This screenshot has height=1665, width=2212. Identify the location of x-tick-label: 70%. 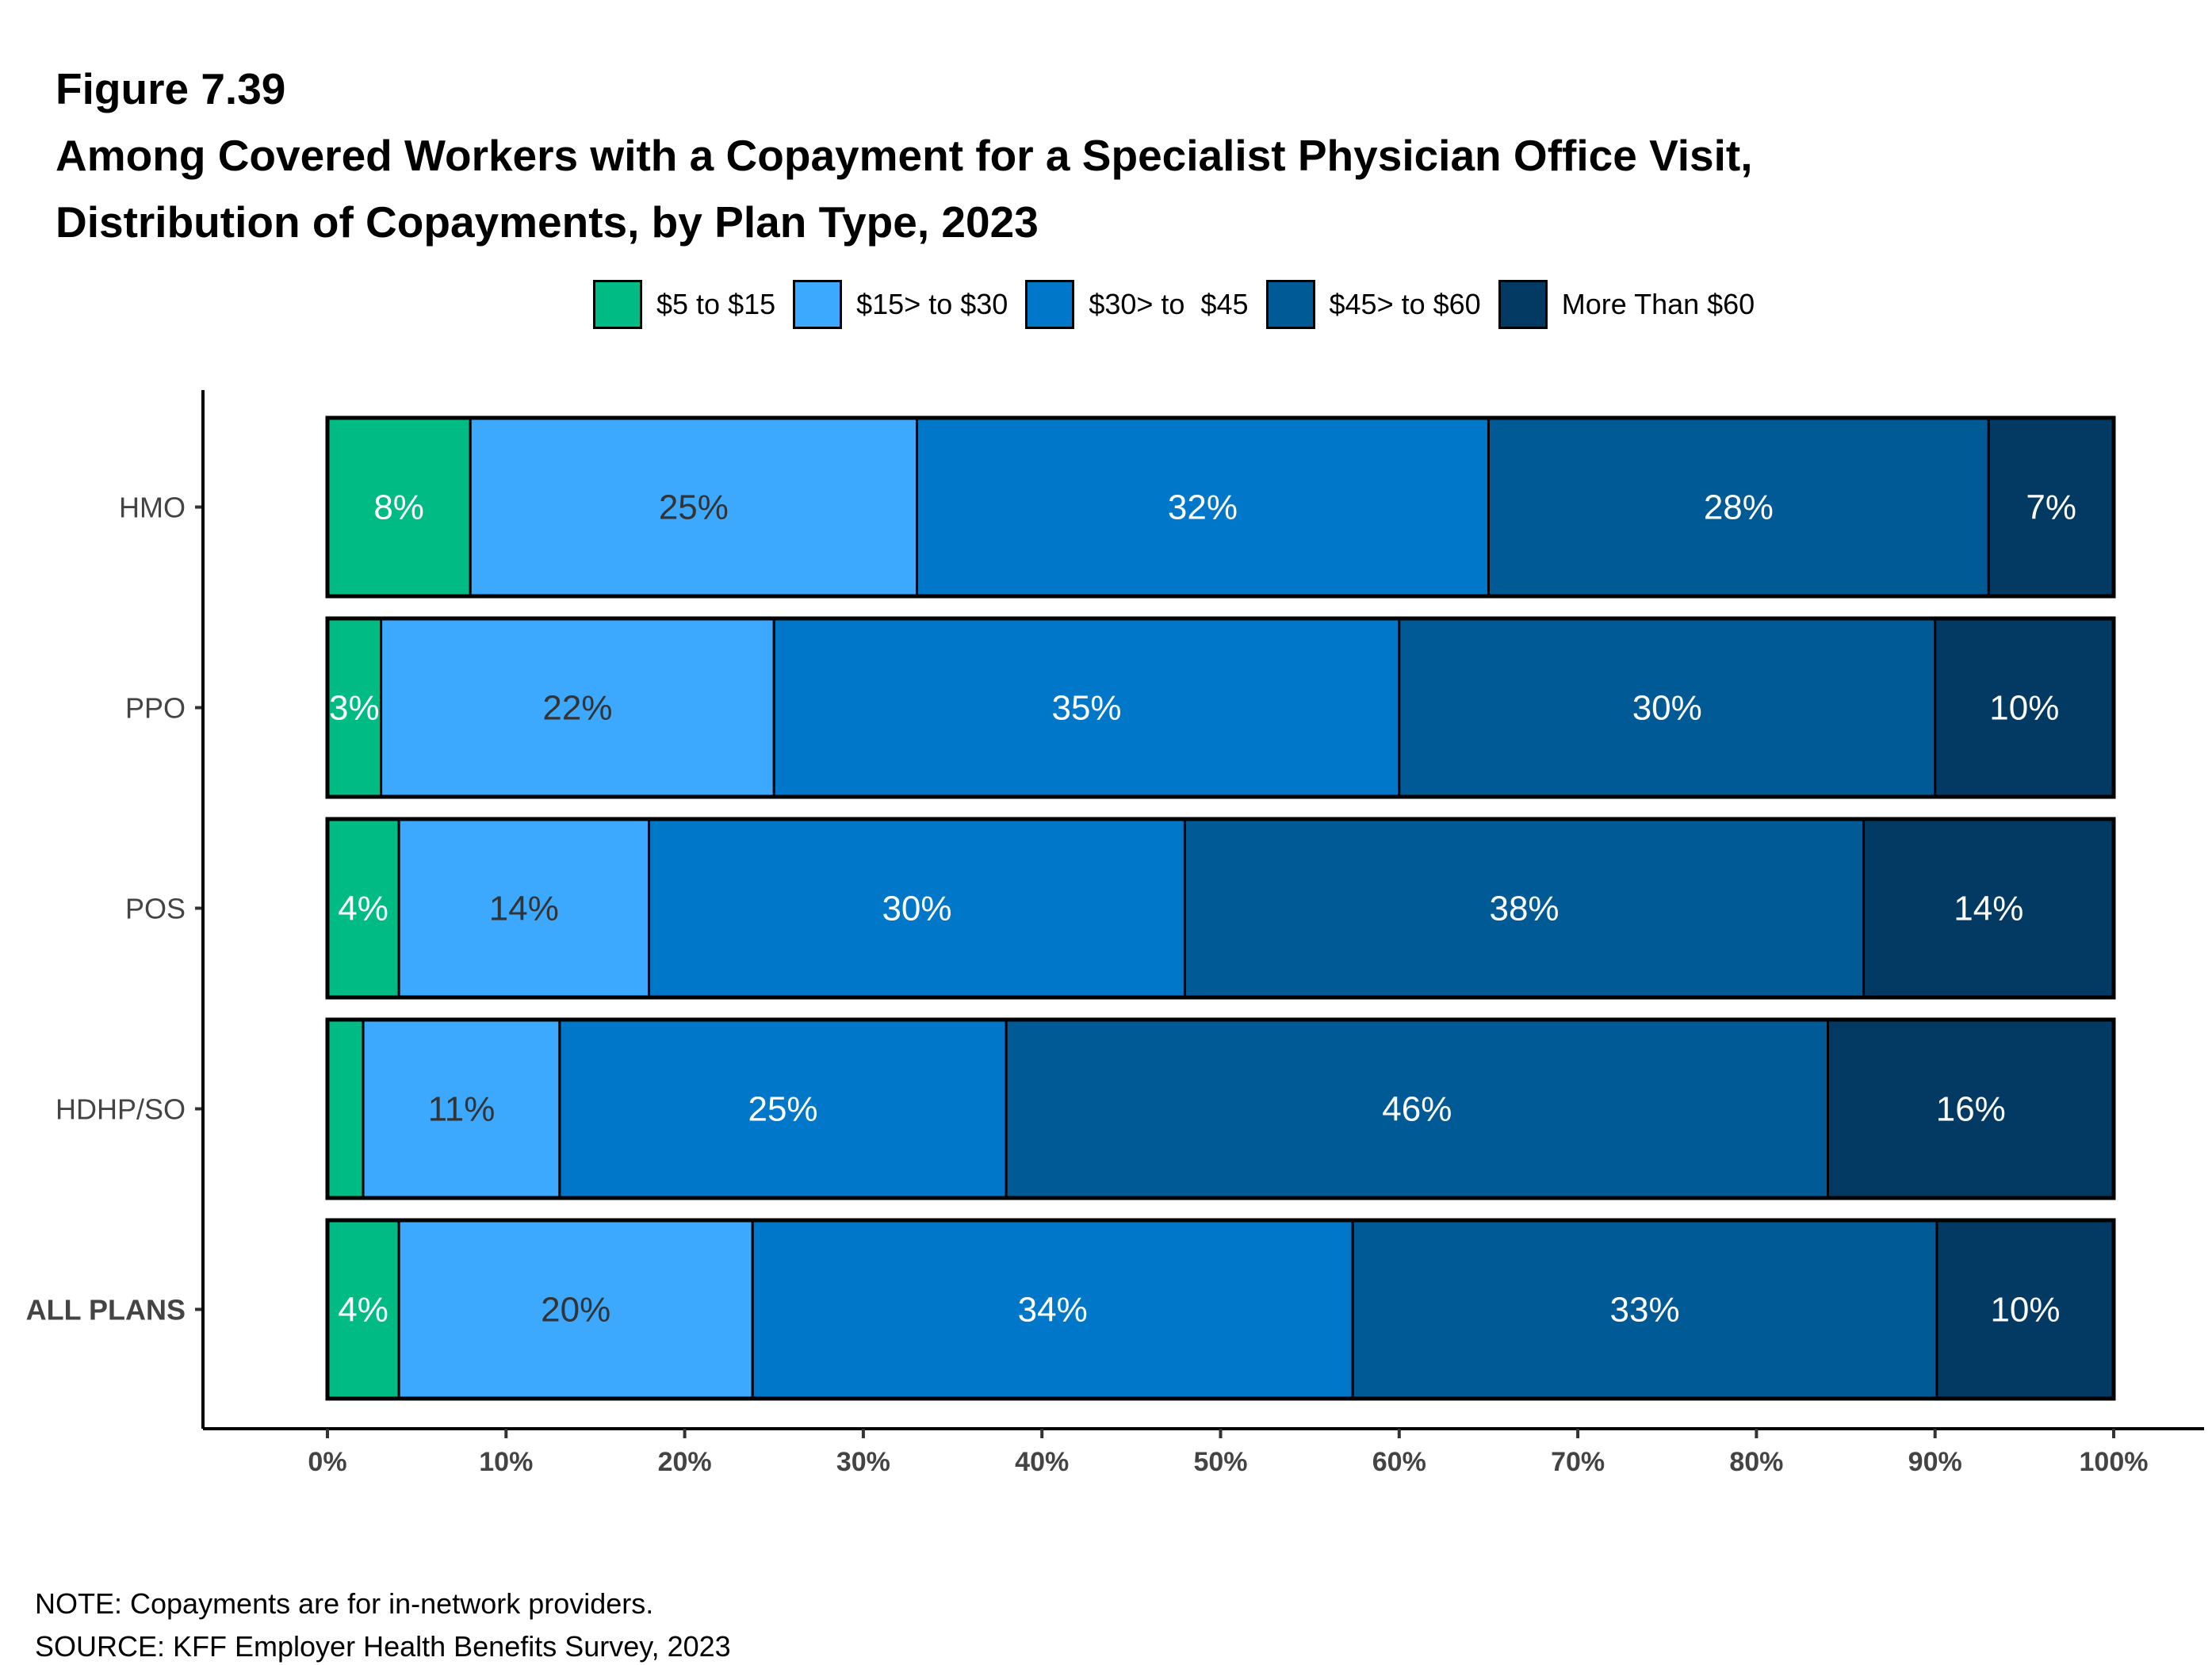
(1578, 1462).